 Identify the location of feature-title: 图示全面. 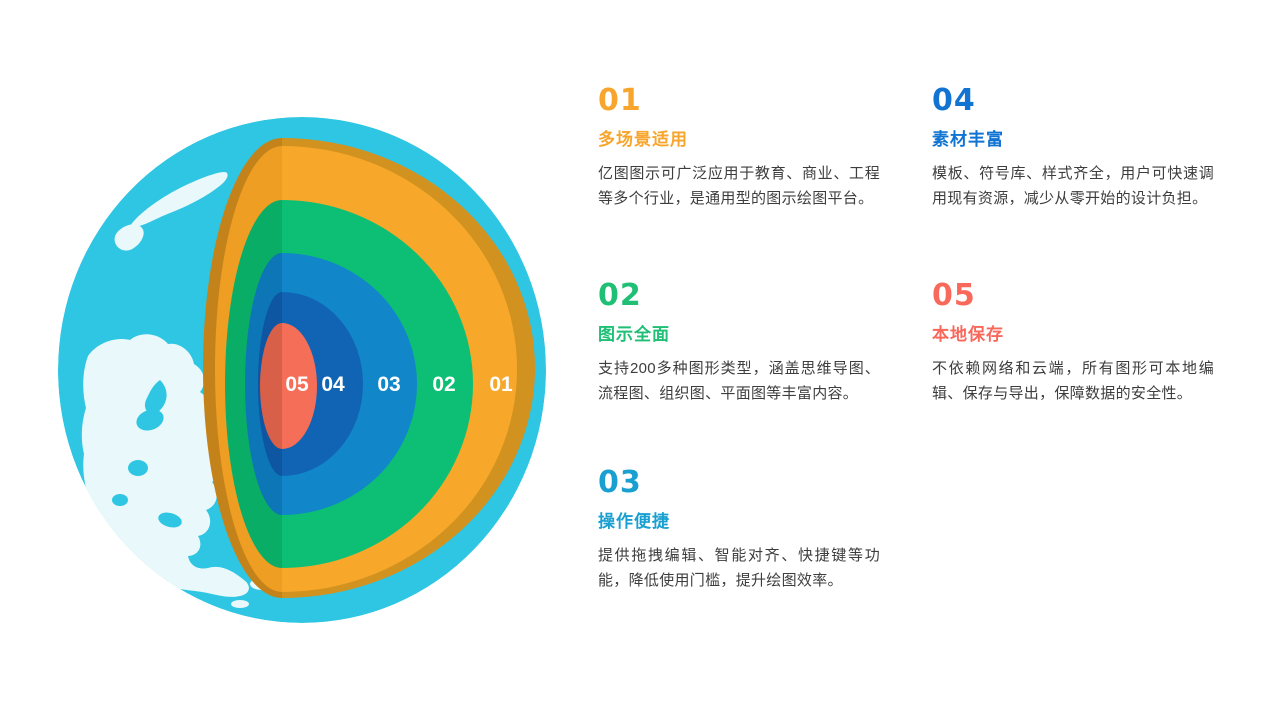
(634, 334).